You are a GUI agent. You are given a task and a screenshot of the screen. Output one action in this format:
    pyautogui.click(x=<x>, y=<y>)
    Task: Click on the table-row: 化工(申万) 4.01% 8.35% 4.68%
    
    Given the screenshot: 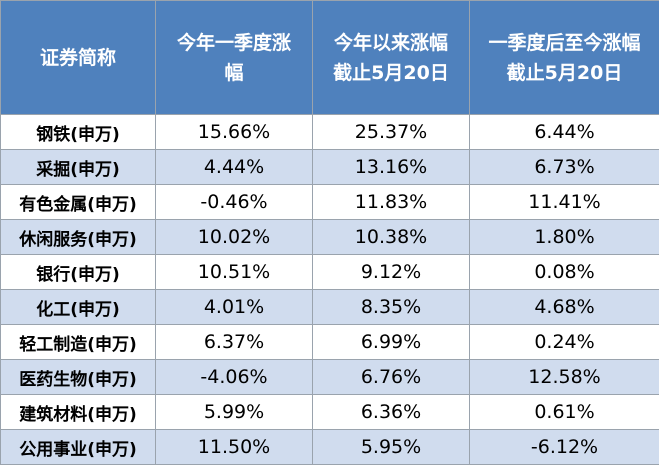 What is the action you would take?
    pyautogui.click(x=330, y=307)
    